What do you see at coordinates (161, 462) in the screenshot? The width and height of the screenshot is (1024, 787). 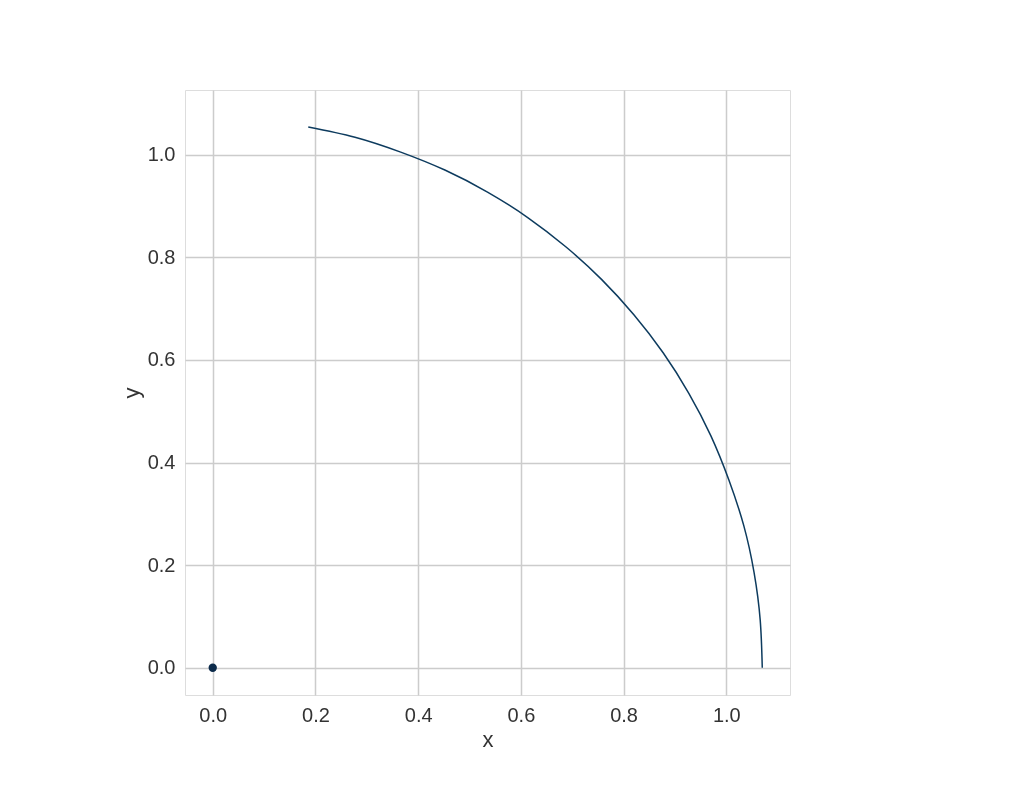 I see `y-tick-label: 0.4` at bounding box center [161, 462].